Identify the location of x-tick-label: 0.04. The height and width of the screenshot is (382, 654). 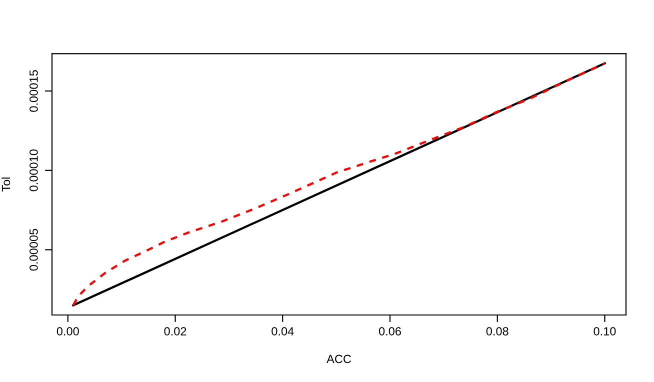
(283, 331).